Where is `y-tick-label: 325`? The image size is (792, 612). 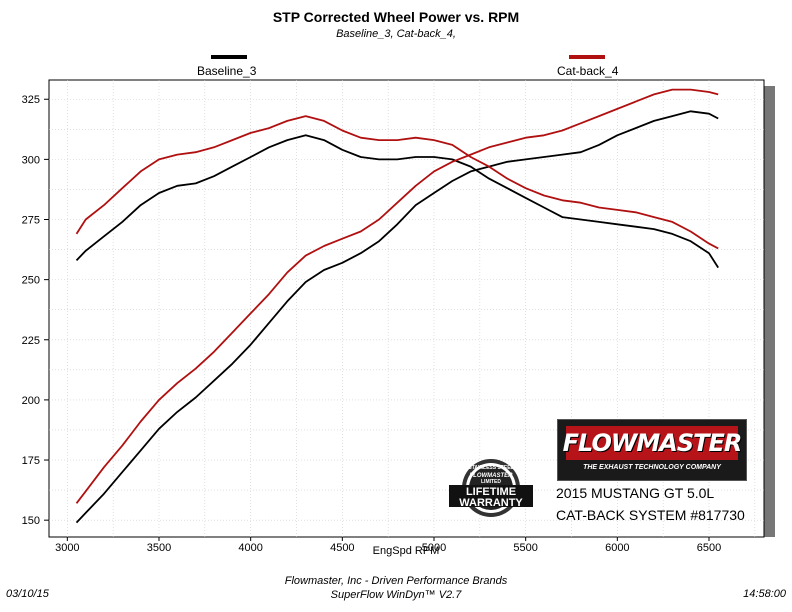 y-tick-label: 325 is located at coordinates (31, 100).